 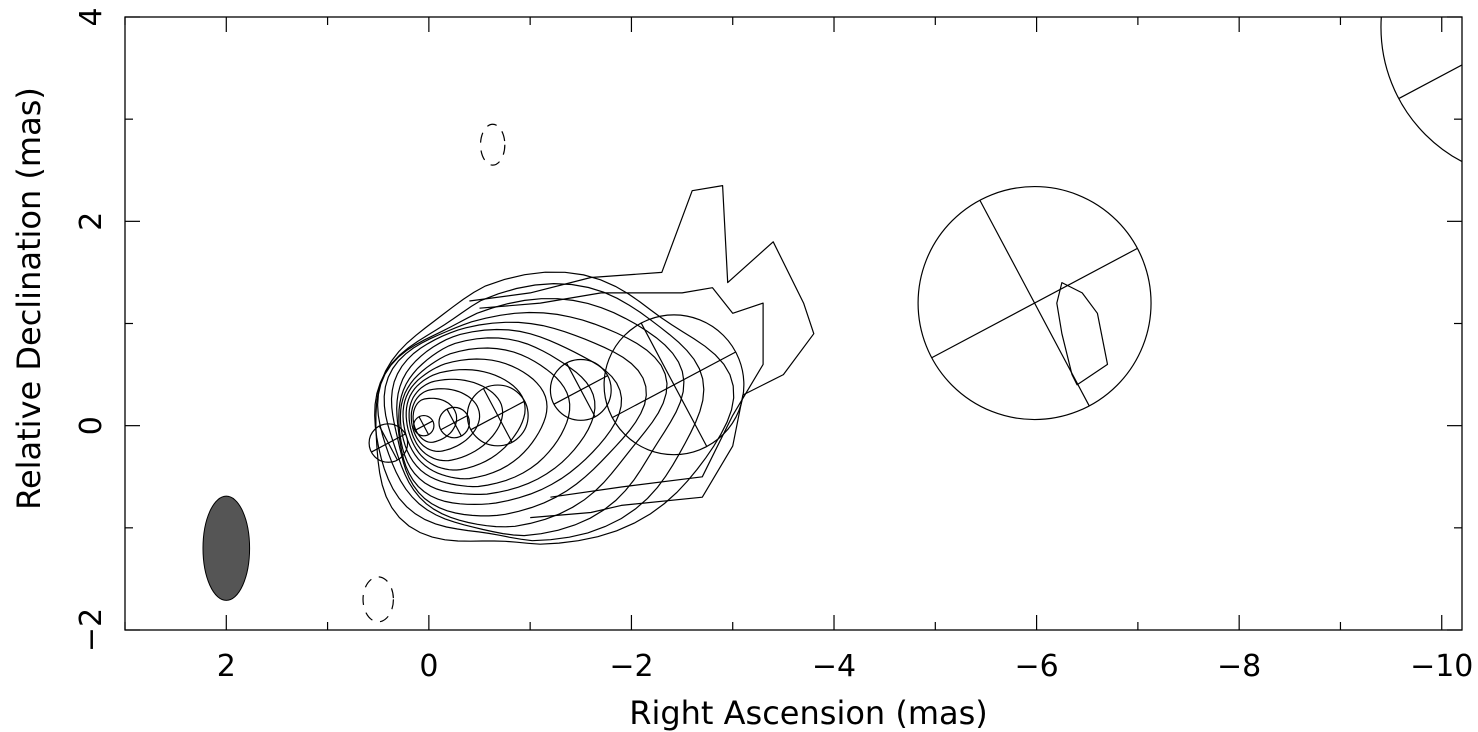 I want to click on beam-ellipse, so click(x=226, y=548).